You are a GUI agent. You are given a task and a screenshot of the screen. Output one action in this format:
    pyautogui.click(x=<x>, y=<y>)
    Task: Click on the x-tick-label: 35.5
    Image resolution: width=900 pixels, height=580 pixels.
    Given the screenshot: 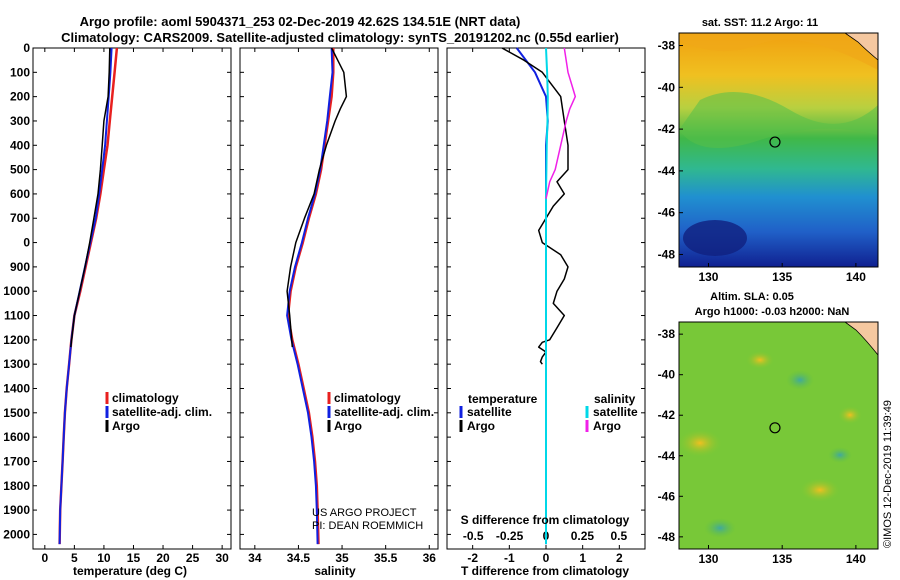 What is the action you would take?
    pyautogui.click(x=386, y=558)
    